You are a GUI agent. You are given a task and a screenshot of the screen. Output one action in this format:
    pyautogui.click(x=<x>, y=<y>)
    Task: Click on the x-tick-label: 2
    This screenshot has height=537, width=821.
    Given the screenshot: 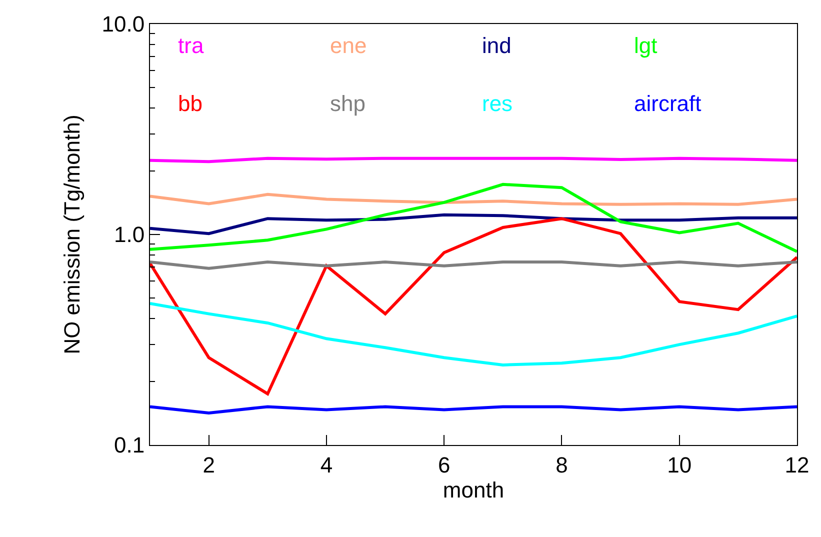 What is the action you would take?
    pyautogui.click(x=208, y=465)
    